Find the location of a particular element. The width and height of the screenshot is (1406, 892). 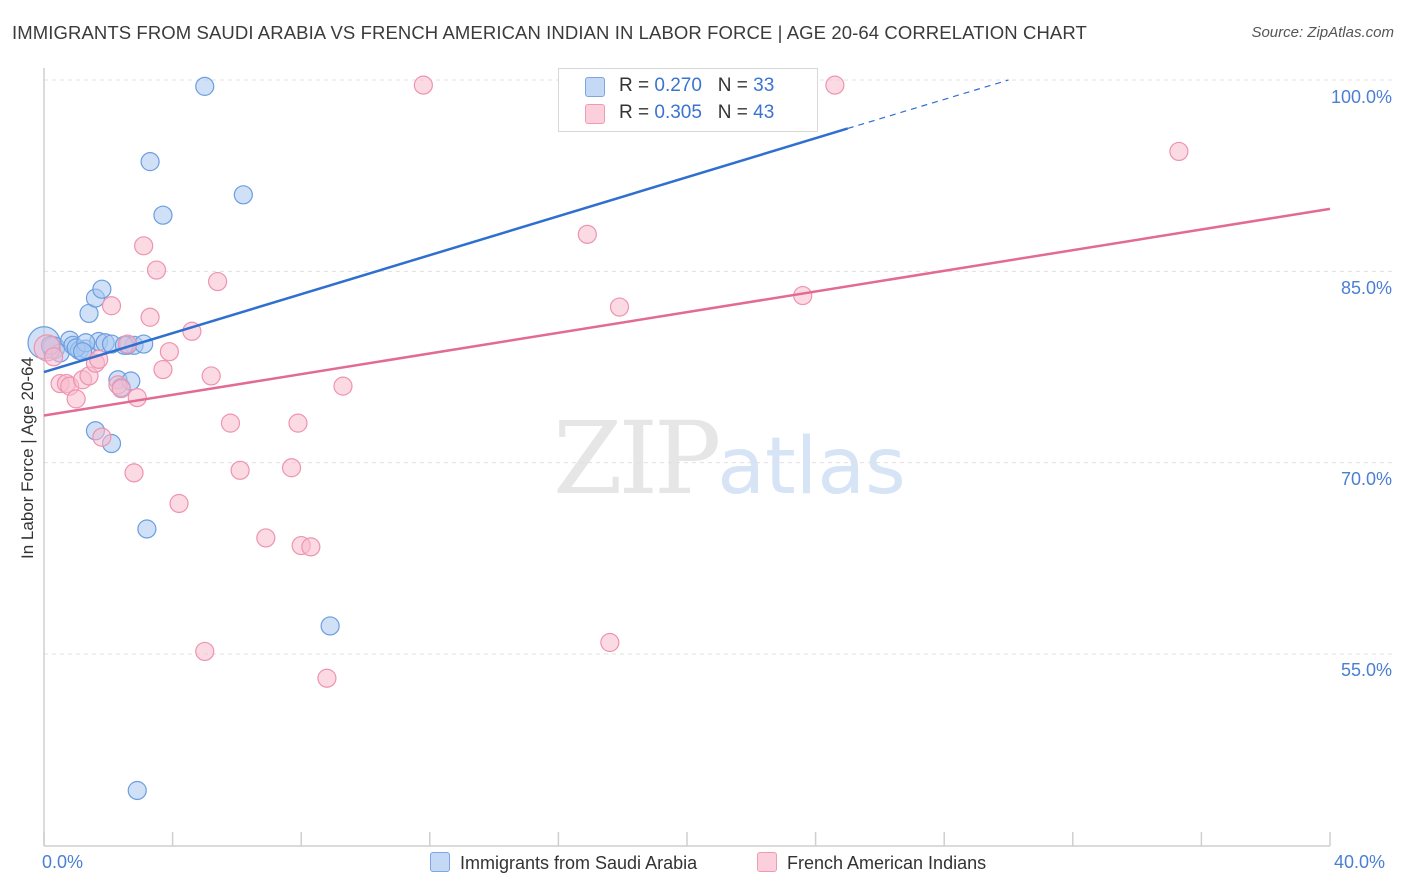

x-tick-label-min: 0.0% is located at coordinates (63, 862).